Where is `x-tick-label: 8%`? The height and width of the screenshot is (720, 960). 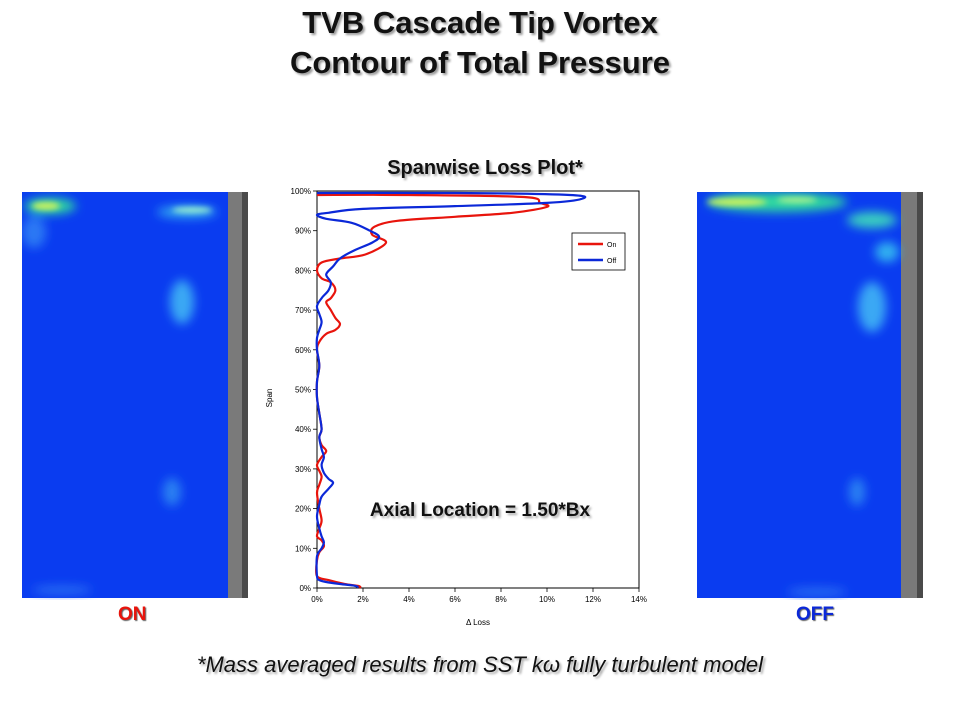
x-tick-label: 8% is located at coordinates (501, 599).